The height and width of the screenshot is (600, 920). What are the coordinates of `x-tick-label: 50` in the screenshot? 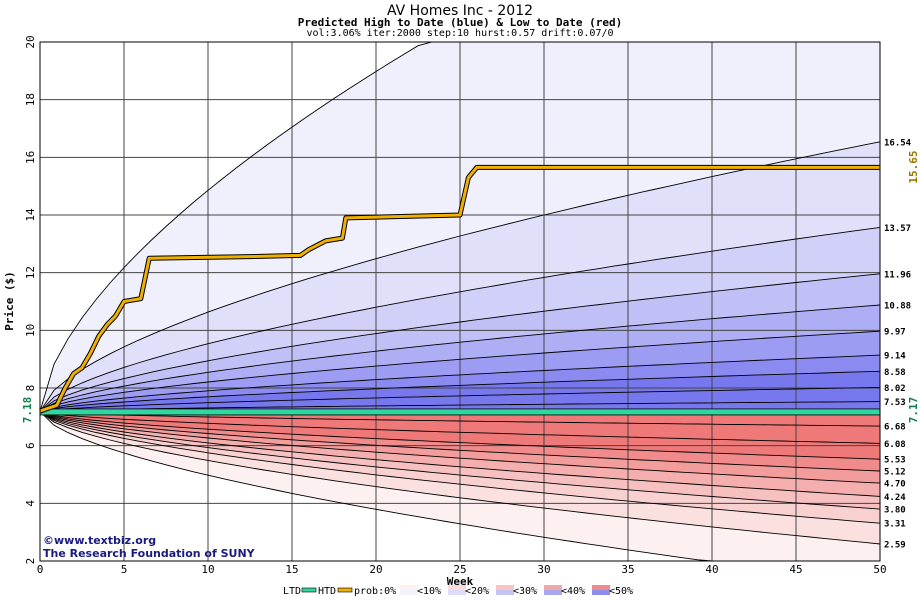 It's located at (879, 569).